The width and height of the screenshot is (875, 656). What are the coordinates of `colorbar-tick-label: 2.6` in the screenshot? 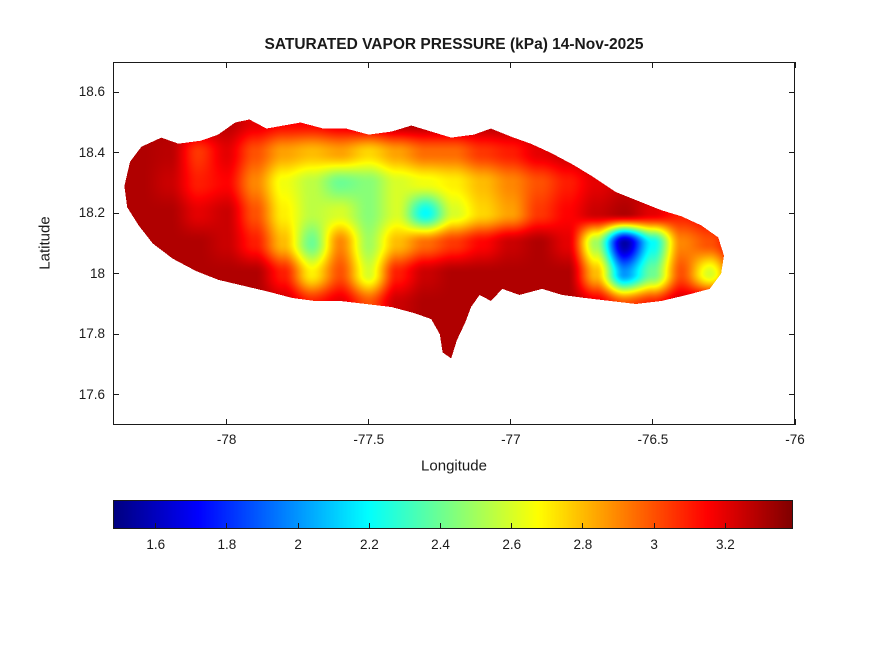 It's located at (512, 544).